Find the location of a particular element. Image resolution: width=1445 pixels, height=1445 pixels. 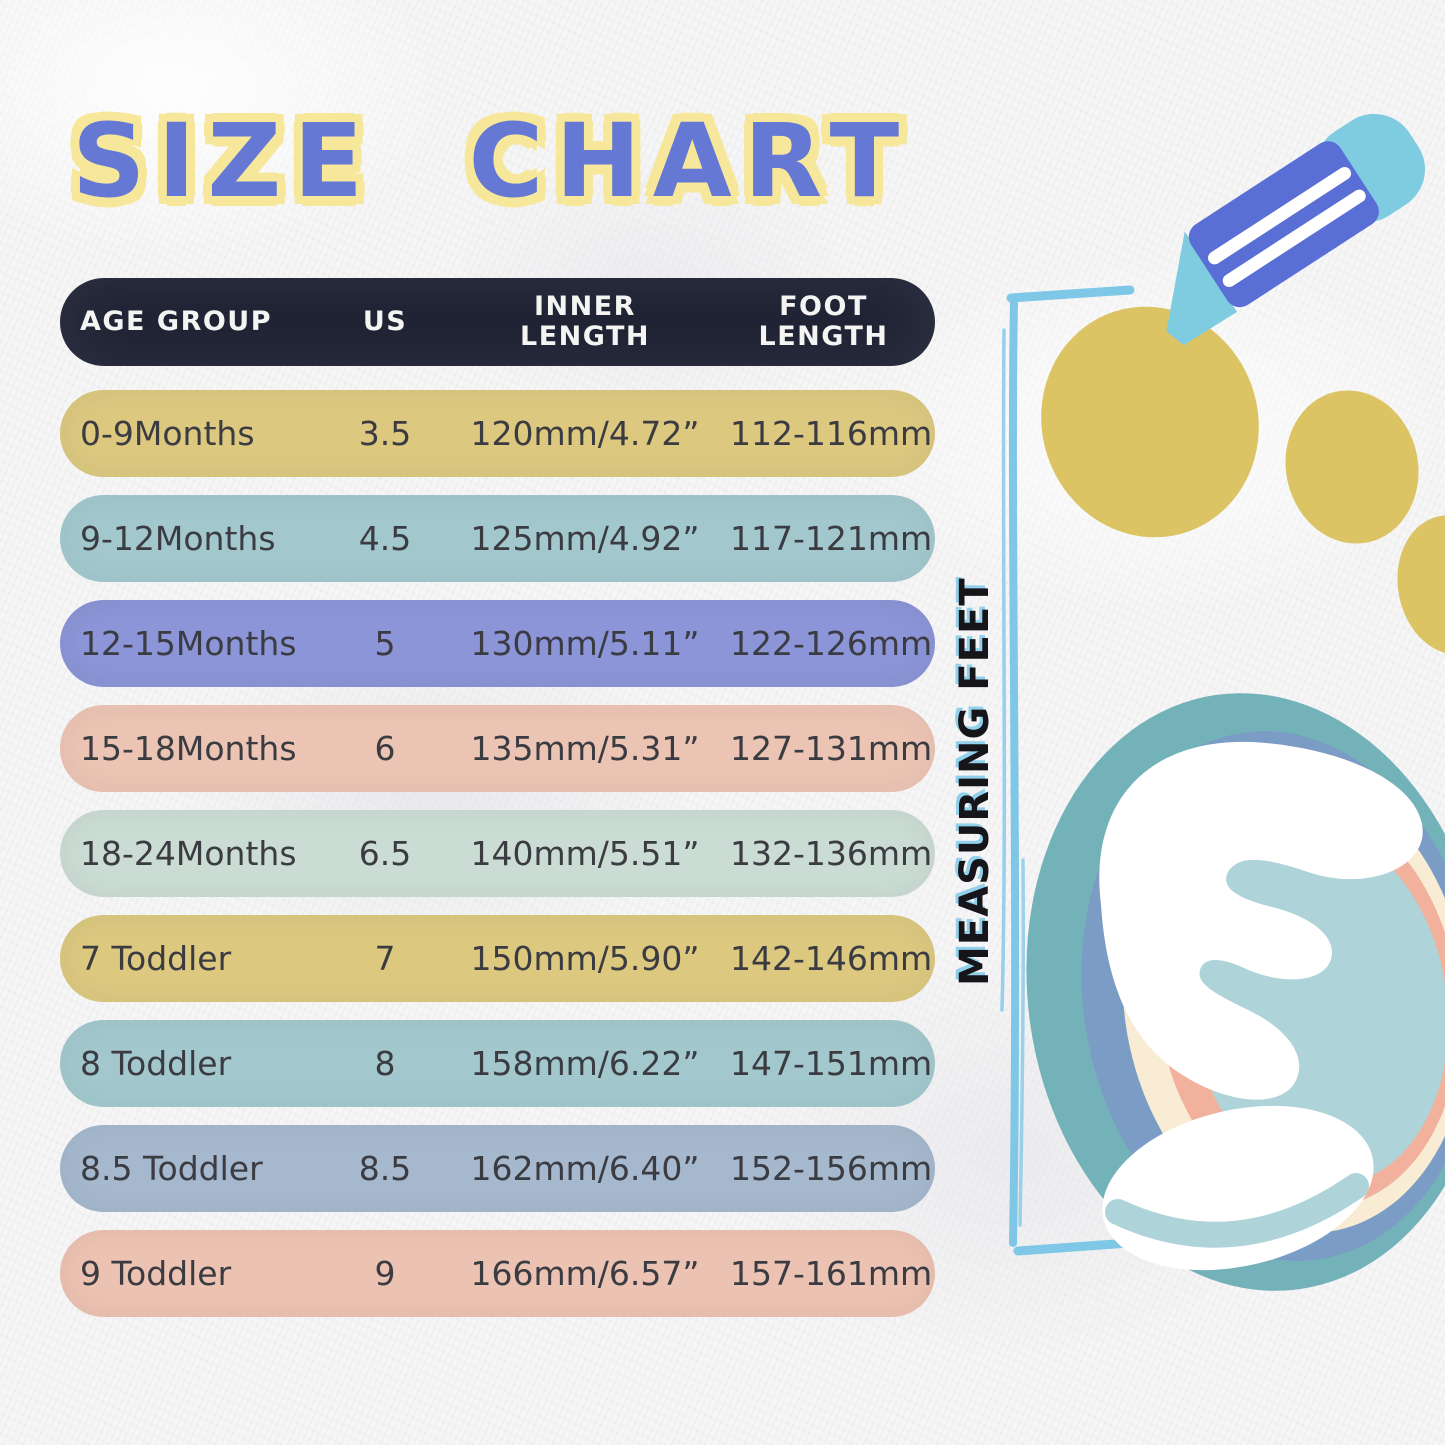

table-row: 9-12Months 4.5 125mm/4.92” 117-121mm is located at coordinates (497, 538).